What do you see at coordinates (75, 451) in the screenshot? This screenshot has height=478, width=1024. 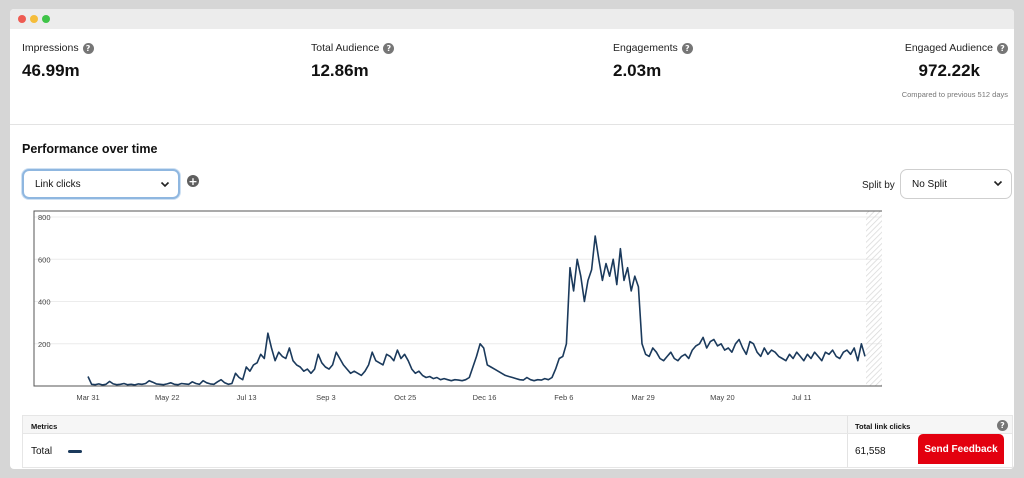 I see `series-swatch` at bounding box center [75, 451].